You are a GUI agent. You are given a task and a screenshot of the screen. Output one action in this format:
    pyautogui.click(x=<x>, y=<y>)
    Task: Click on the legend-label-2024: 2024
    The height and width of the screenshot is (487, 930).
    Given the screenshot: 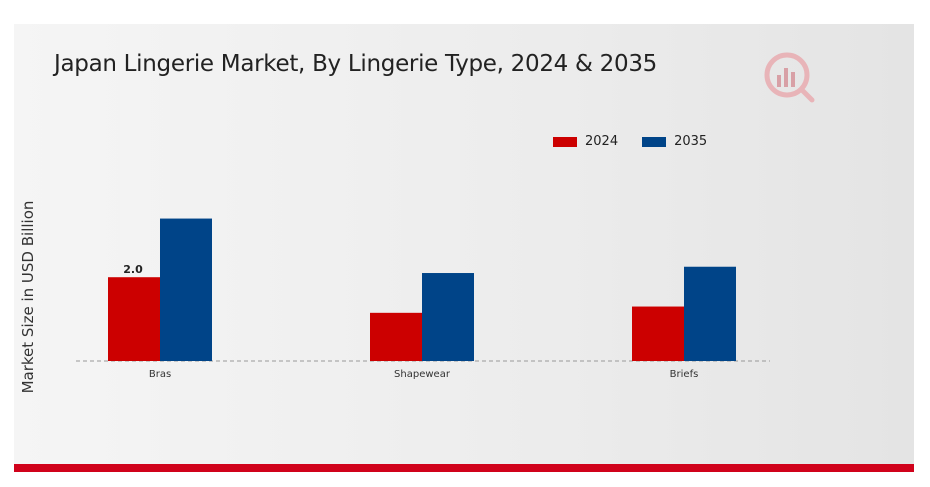 What is the action you would take?
    pyautogui.click(x=602, y=141)
    